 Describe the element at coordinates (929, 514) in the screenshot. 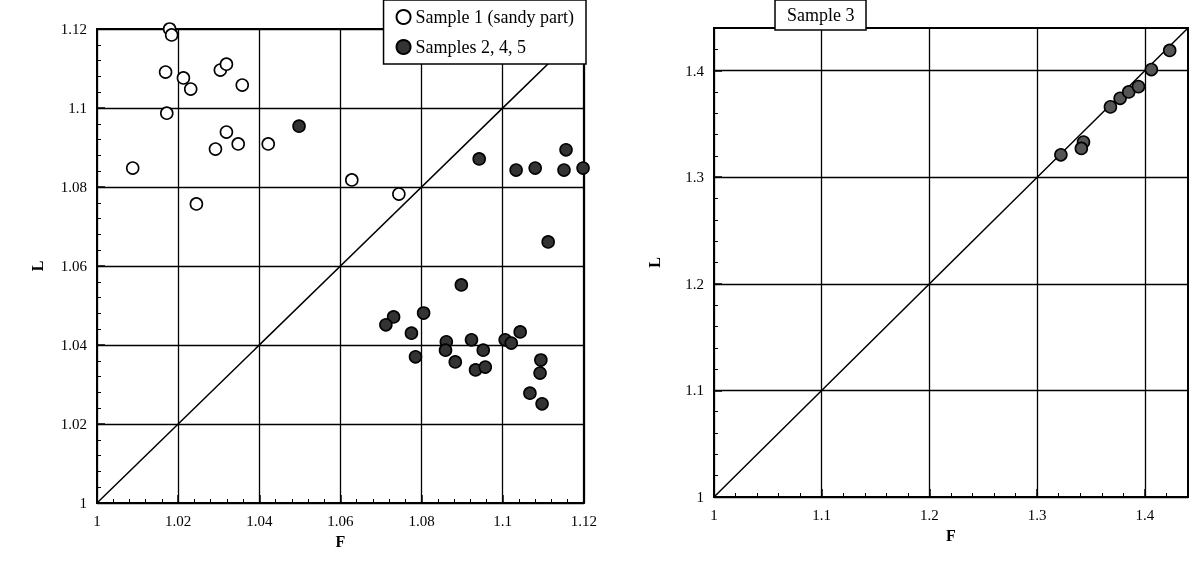

I see `x-tick-label: 1.2` at that location.